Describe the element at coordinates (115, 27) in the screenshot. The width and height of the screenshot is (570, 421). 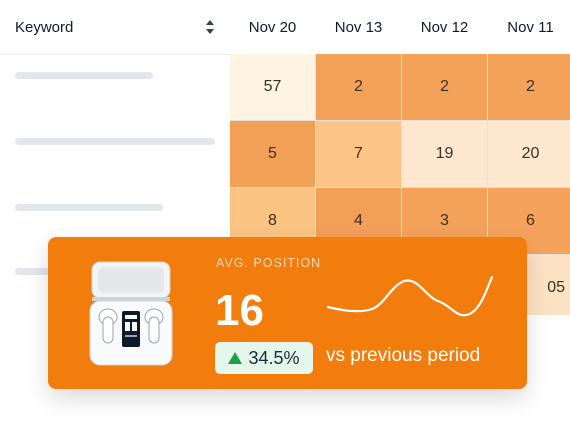
I see `keyword-column-header: Keyword` at that location.